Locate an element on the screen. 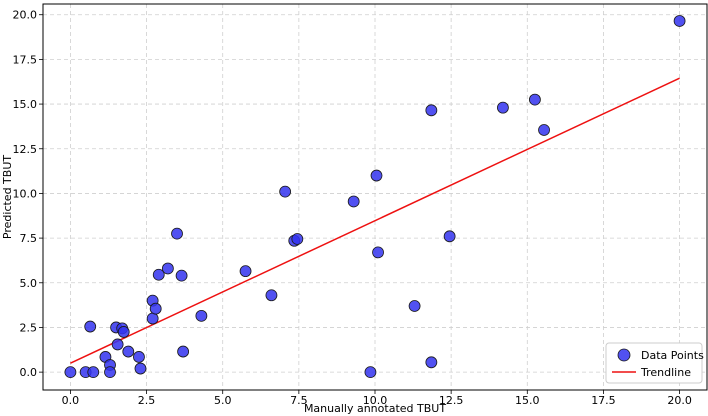 The image size is (708, 416). y-tick-label: 2.5 is located at coordinates (29, 327).